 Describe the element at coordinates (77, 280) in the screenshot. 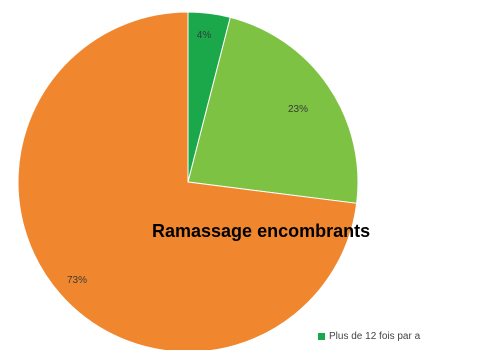

I see `pie-data-label: 73%` at that location.